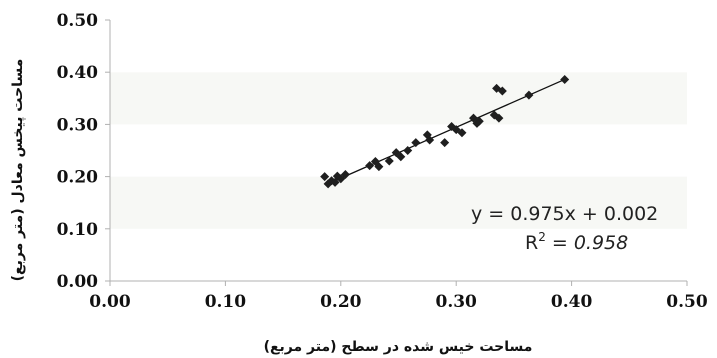 The height and width of the screenshot is (358, 717). Describe the element at coordinates (587, 243) in the screenshot. I see `r-squared-value: = 0.958` at that location.